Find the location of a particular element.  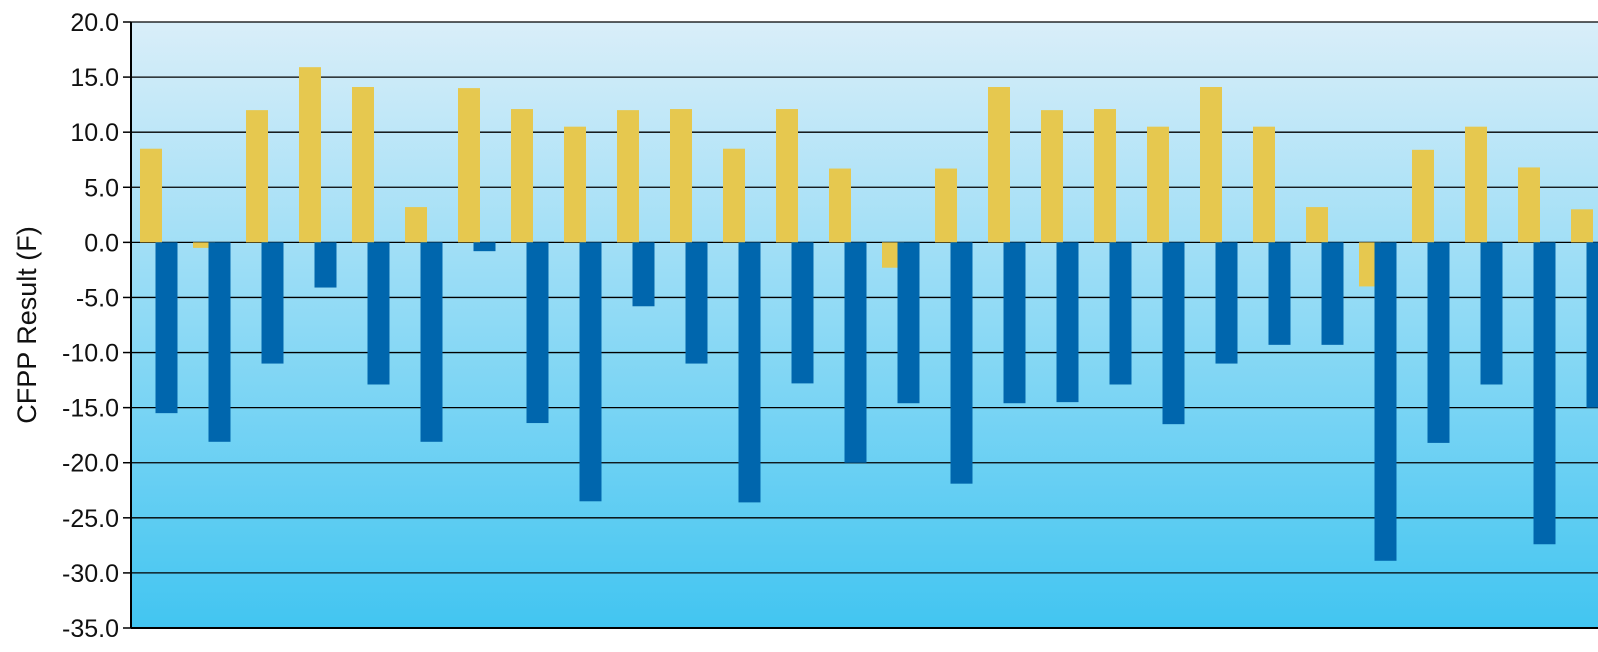

y-tick-label: 20.0 is located at coordinates (94, 23).